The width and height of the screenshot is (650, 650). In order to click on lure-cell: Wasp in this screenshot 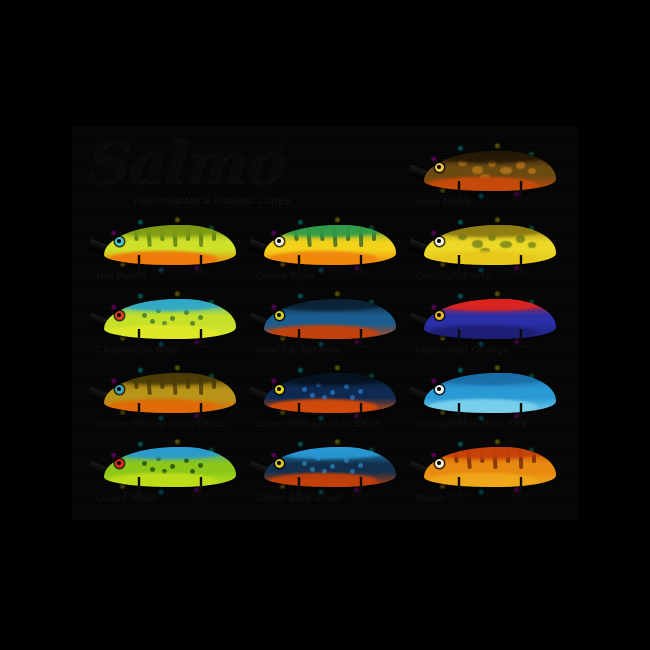, I will do `click(488, 478)`.